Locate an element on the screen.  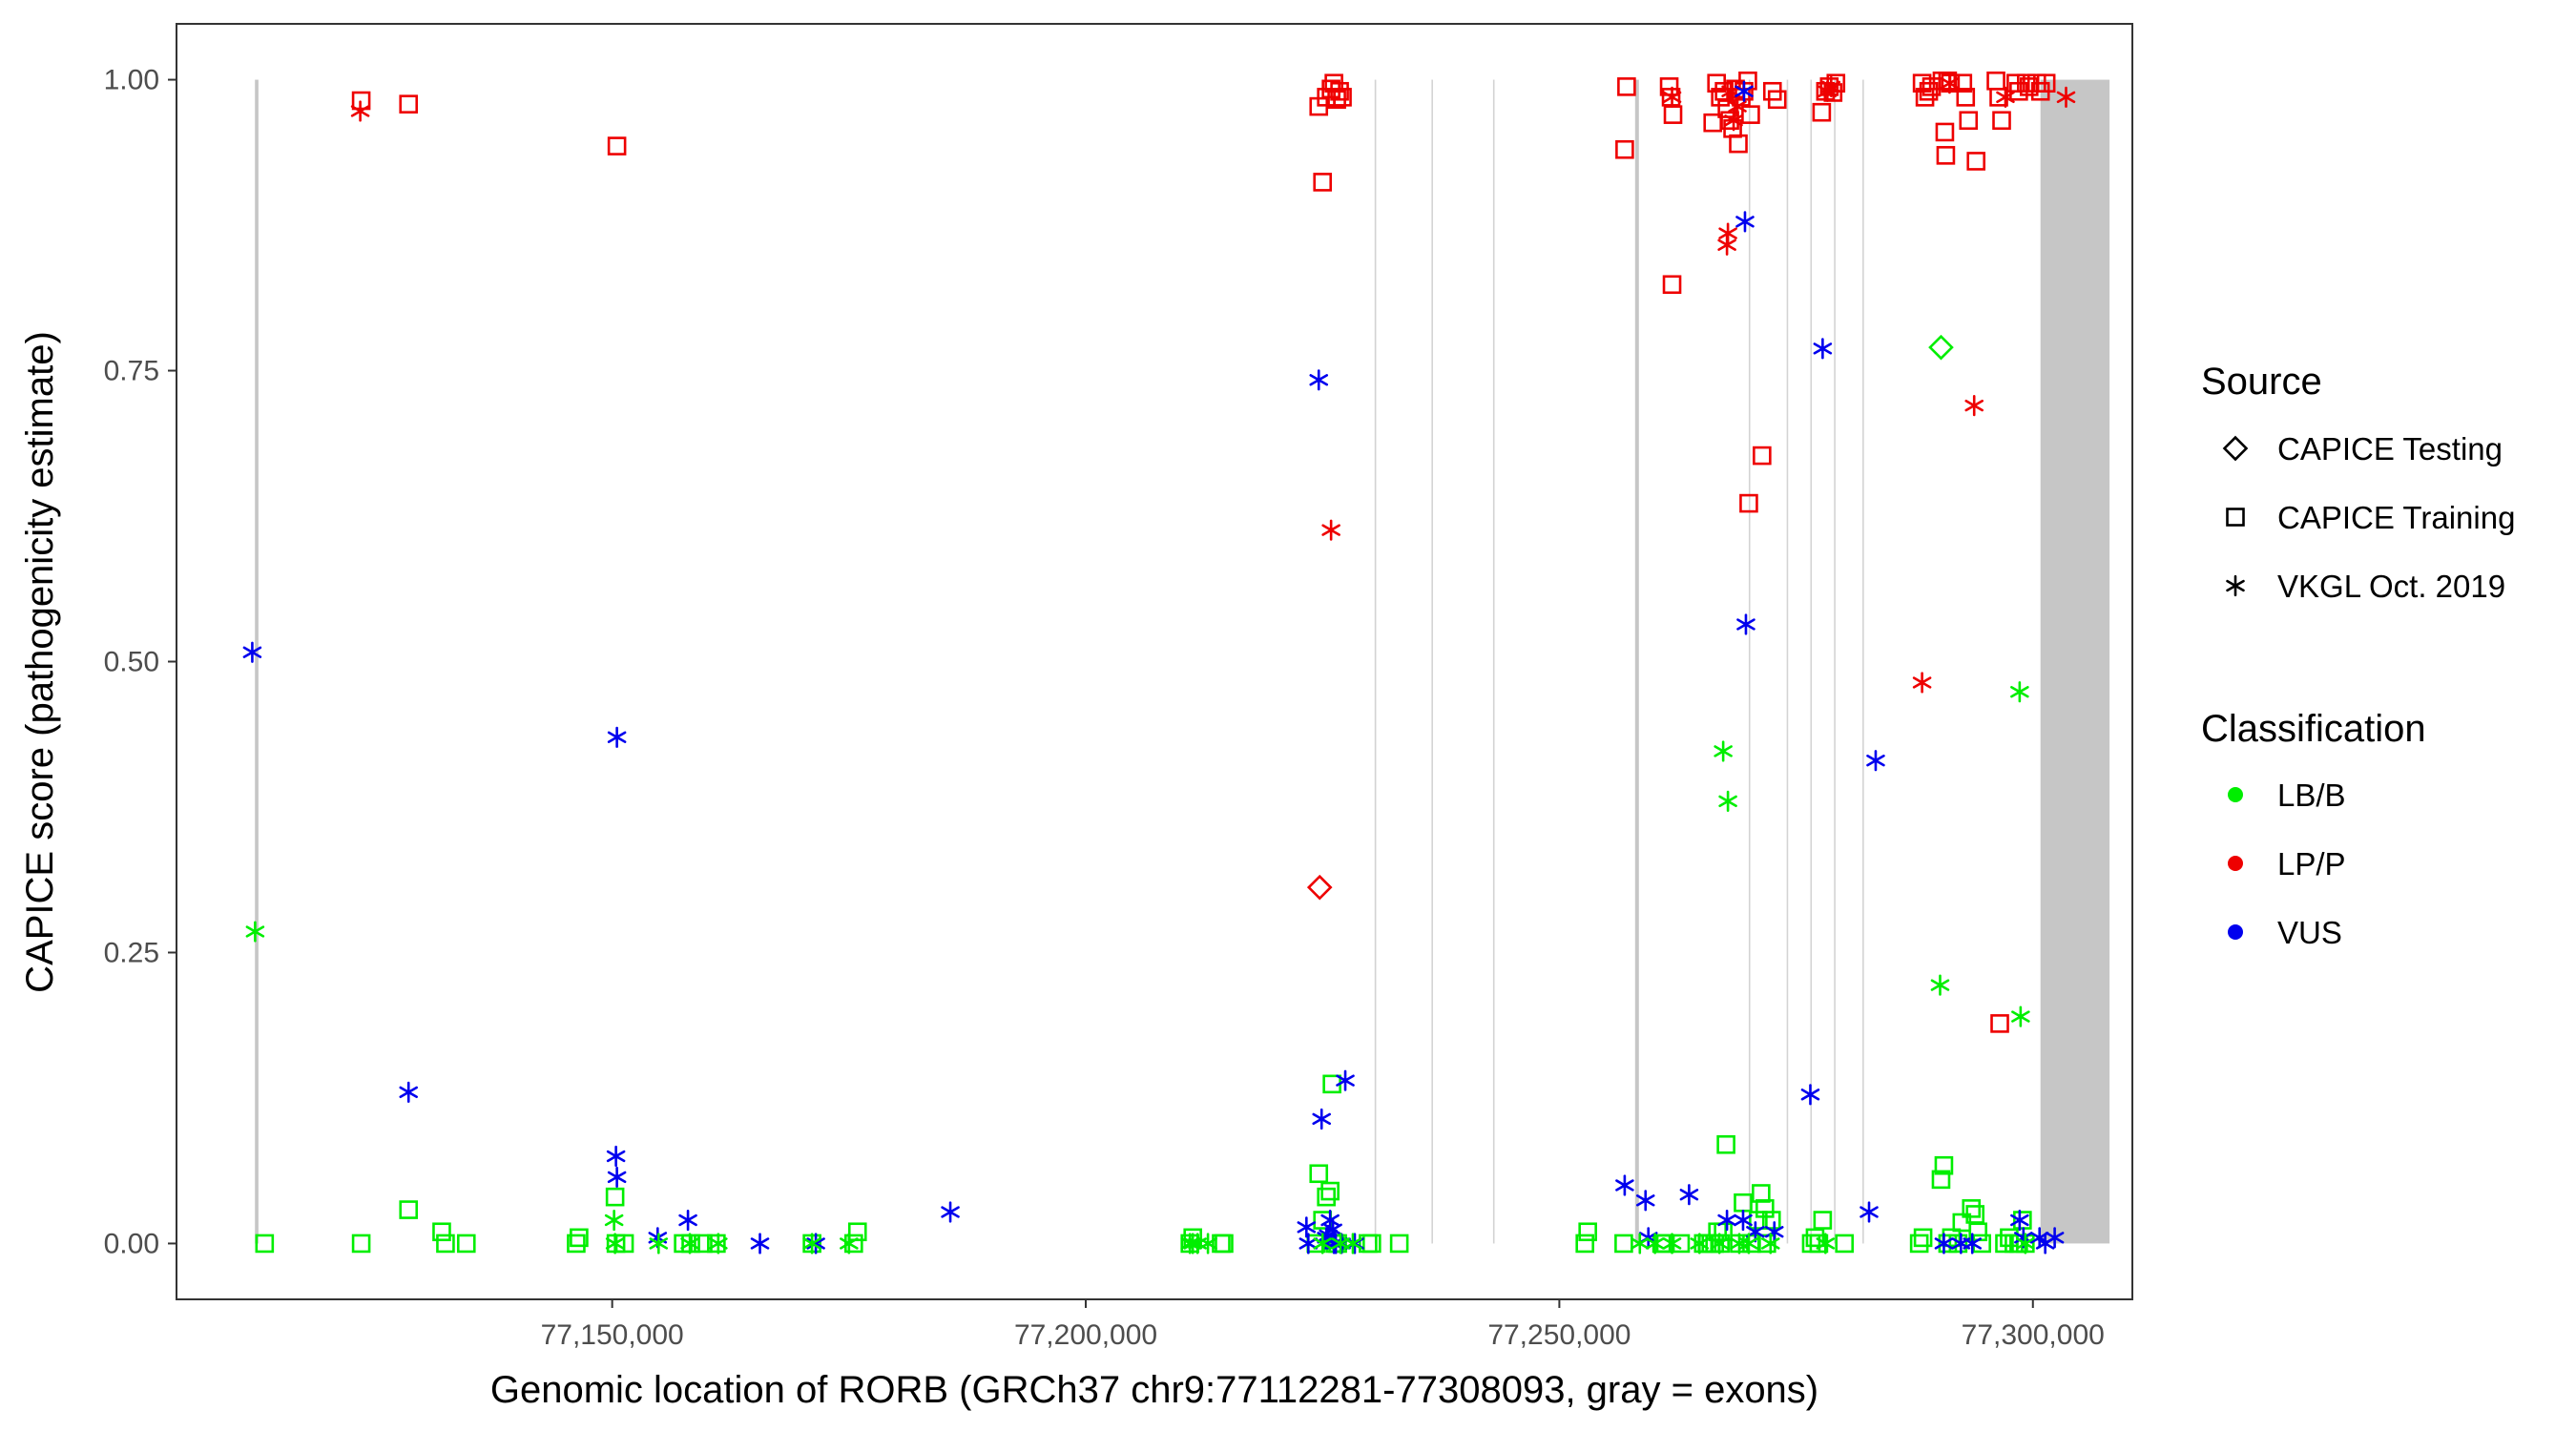
legend-label-vus: VUS is located at coordinates (2309, 932).